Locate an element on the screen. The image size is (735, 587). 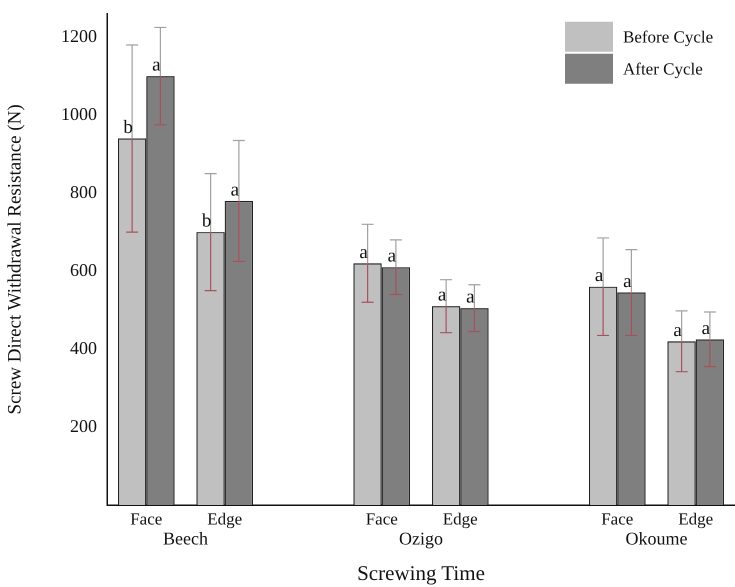
text: Beech is located at coordinates (185, 538).